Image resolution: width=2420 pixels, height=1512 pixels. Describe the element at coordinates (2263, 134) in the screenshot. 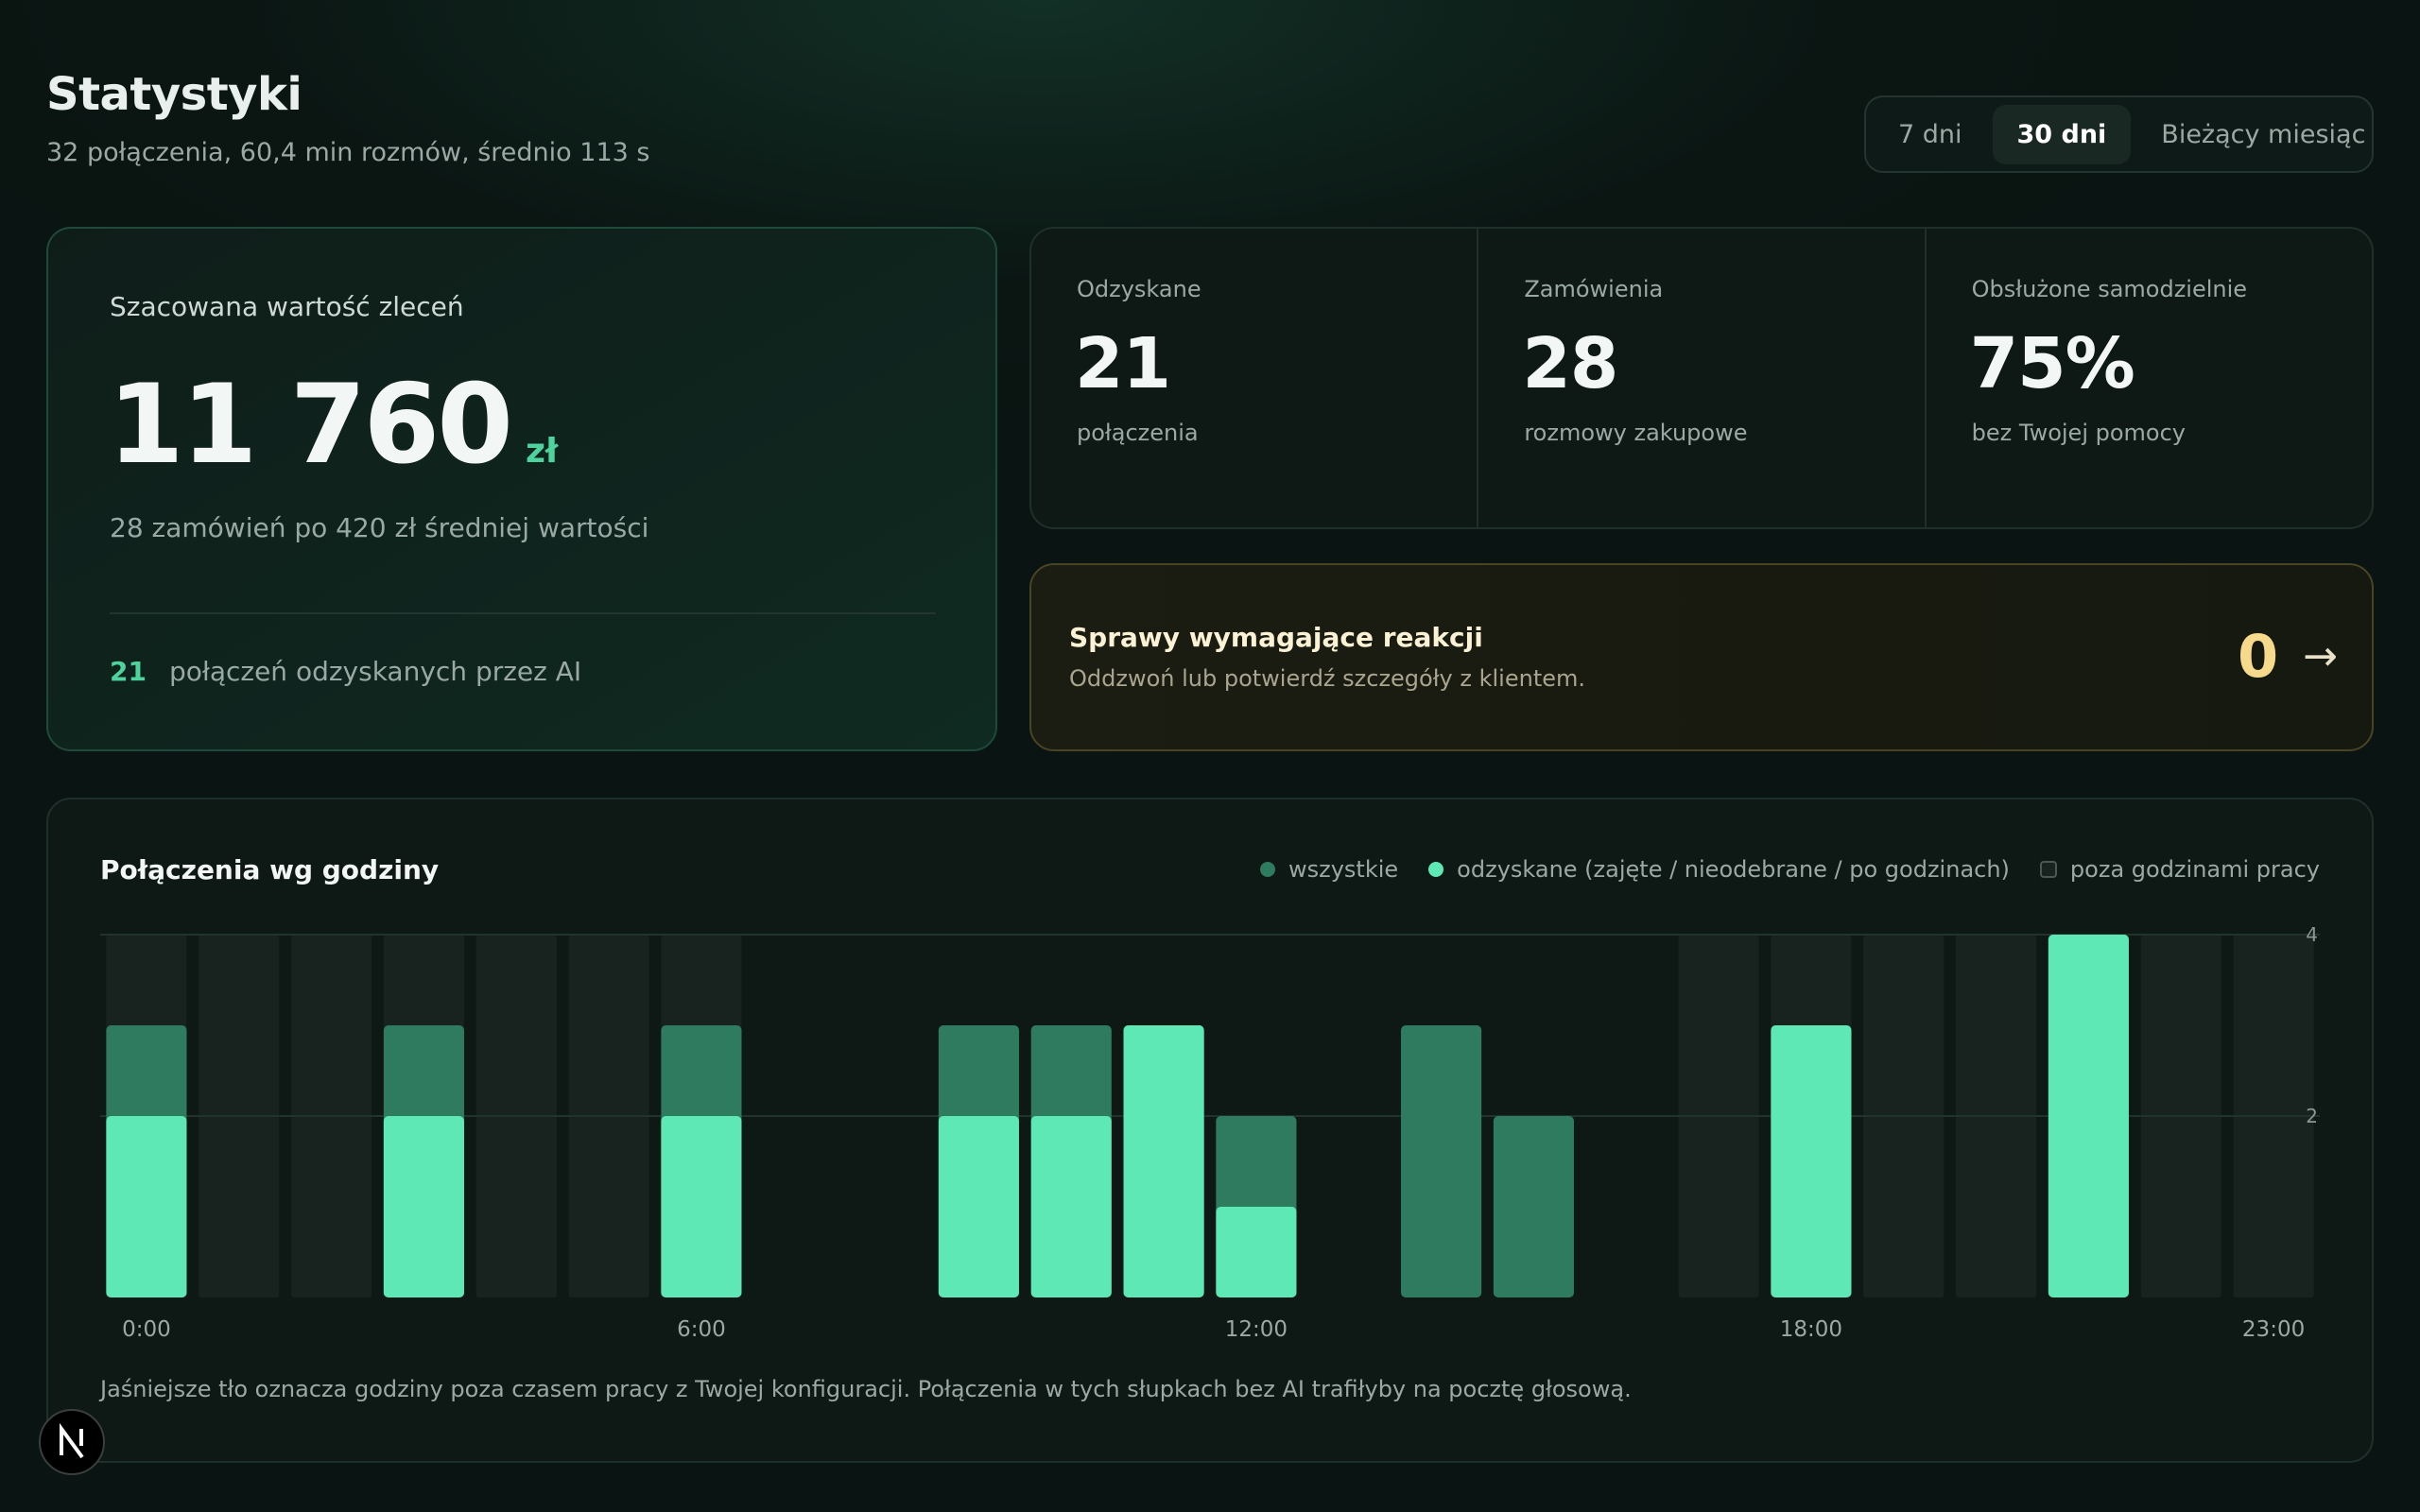

I see `tab: Bieżący miesiąc` at that location.